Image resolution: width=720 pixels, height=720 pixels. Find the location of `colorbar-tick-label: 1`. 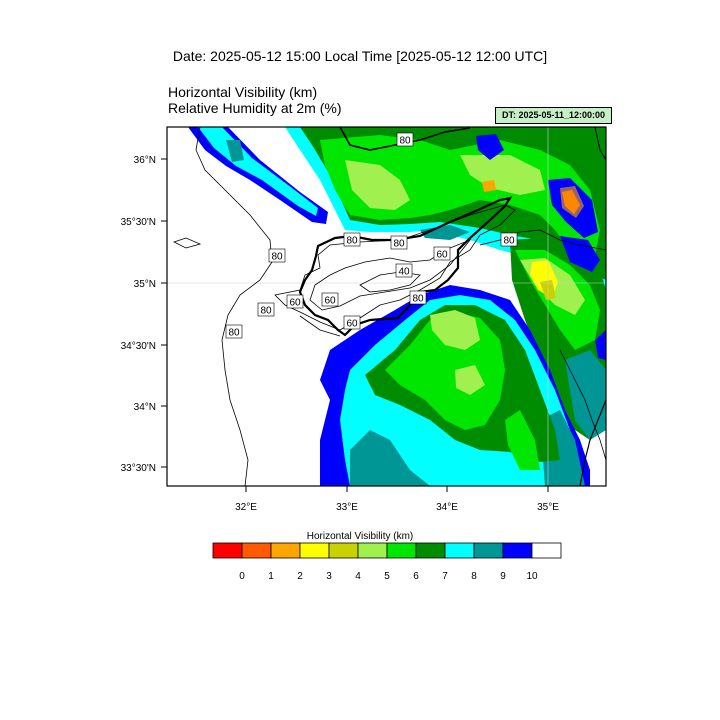

colorbar-tick-label: 1 is located at coordinates (271, 576).